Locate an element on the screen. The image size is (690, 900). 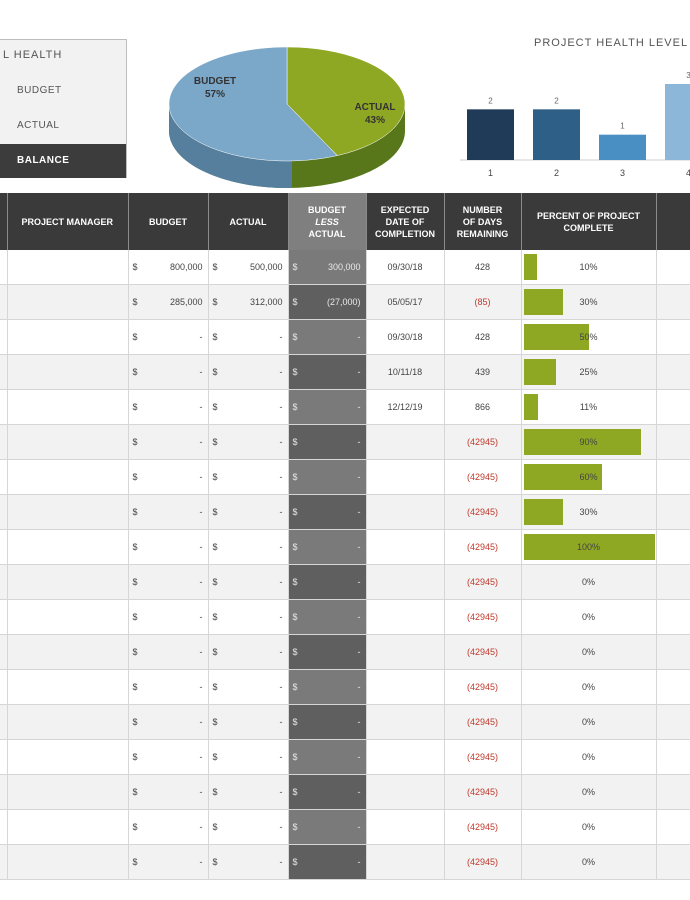
date-cell: 12/12/19 is located at coordinates (405, 407).